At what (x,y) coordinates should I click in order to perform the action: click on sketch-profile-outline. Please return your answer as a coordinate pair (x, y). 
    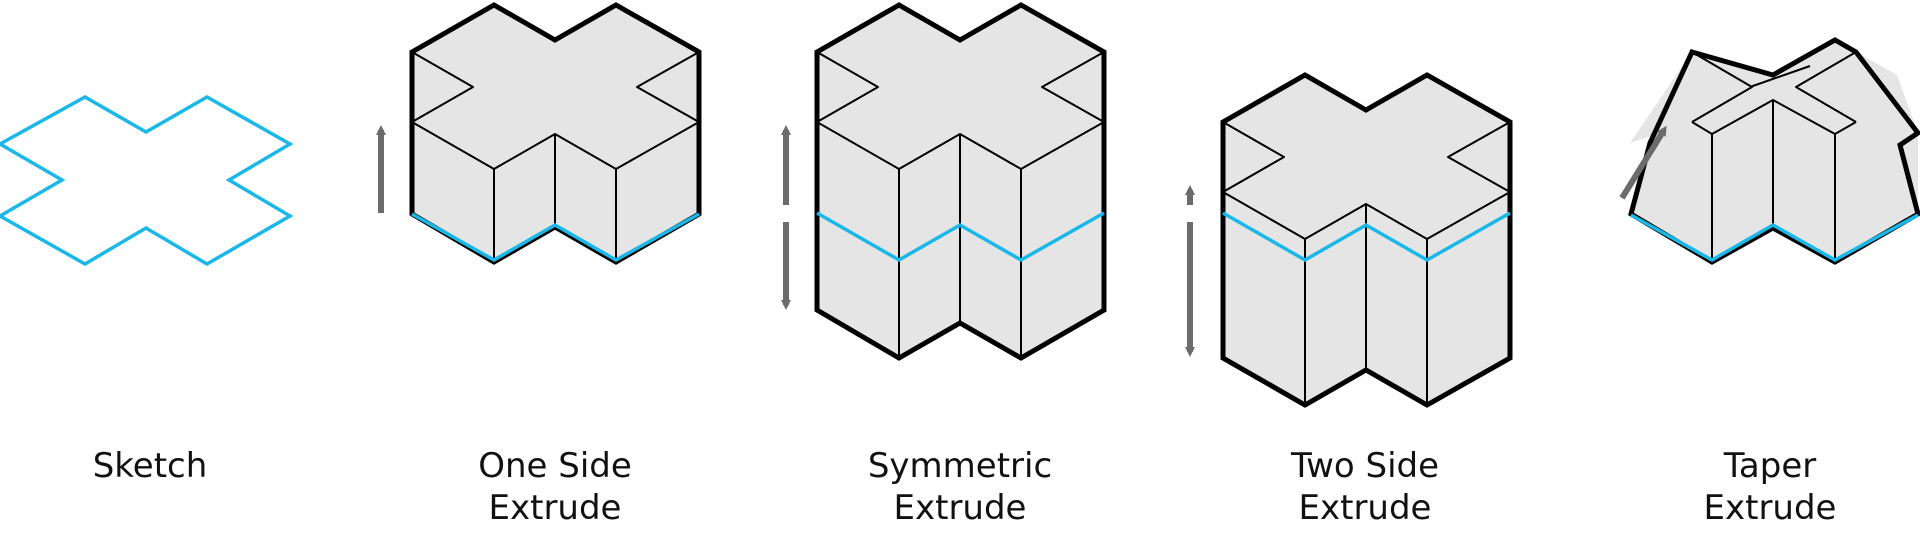
    Looking at the image, I should click on (147, 180).